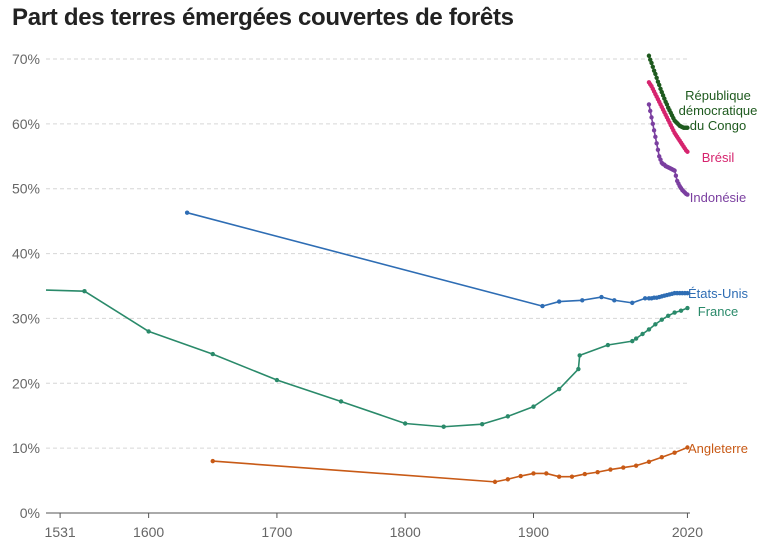 The width and height of the screenshot is (768, 549). What do you see at coordinates (718, 157) in the screenshot?
I see `series-label: Brésil` at bounding box center [718, 157].